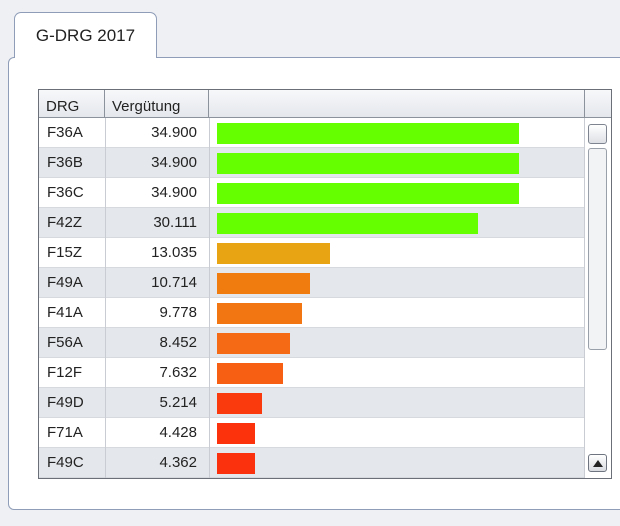 The height and width of the screenshot is (526, 620). What do you see at coordinates (312, 403) in the screenshot?
I see `table-row: F49D 5.214` at bounding box center [312, 403].